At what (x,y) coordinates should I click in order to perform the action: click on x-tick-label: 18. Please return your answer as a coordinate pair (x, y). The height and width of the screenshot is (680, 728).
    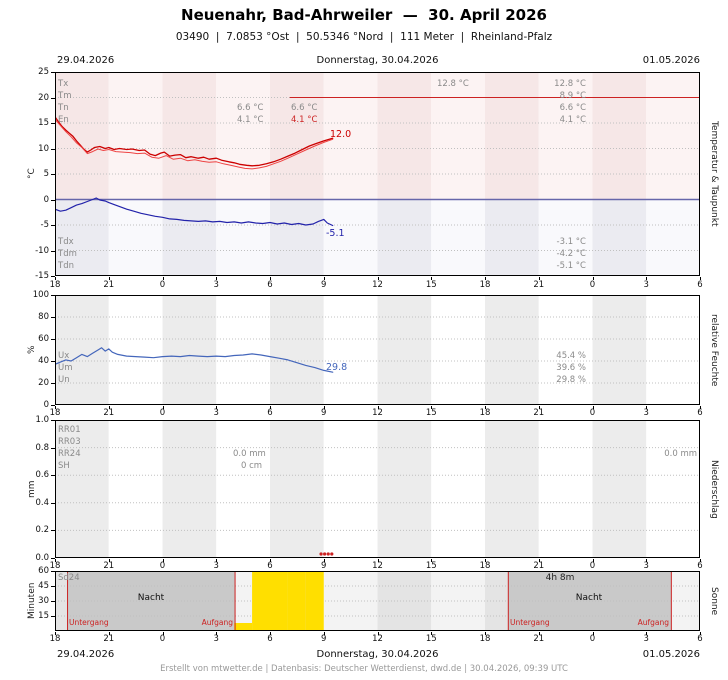
    Looking at the image, I should click on (55, 566).